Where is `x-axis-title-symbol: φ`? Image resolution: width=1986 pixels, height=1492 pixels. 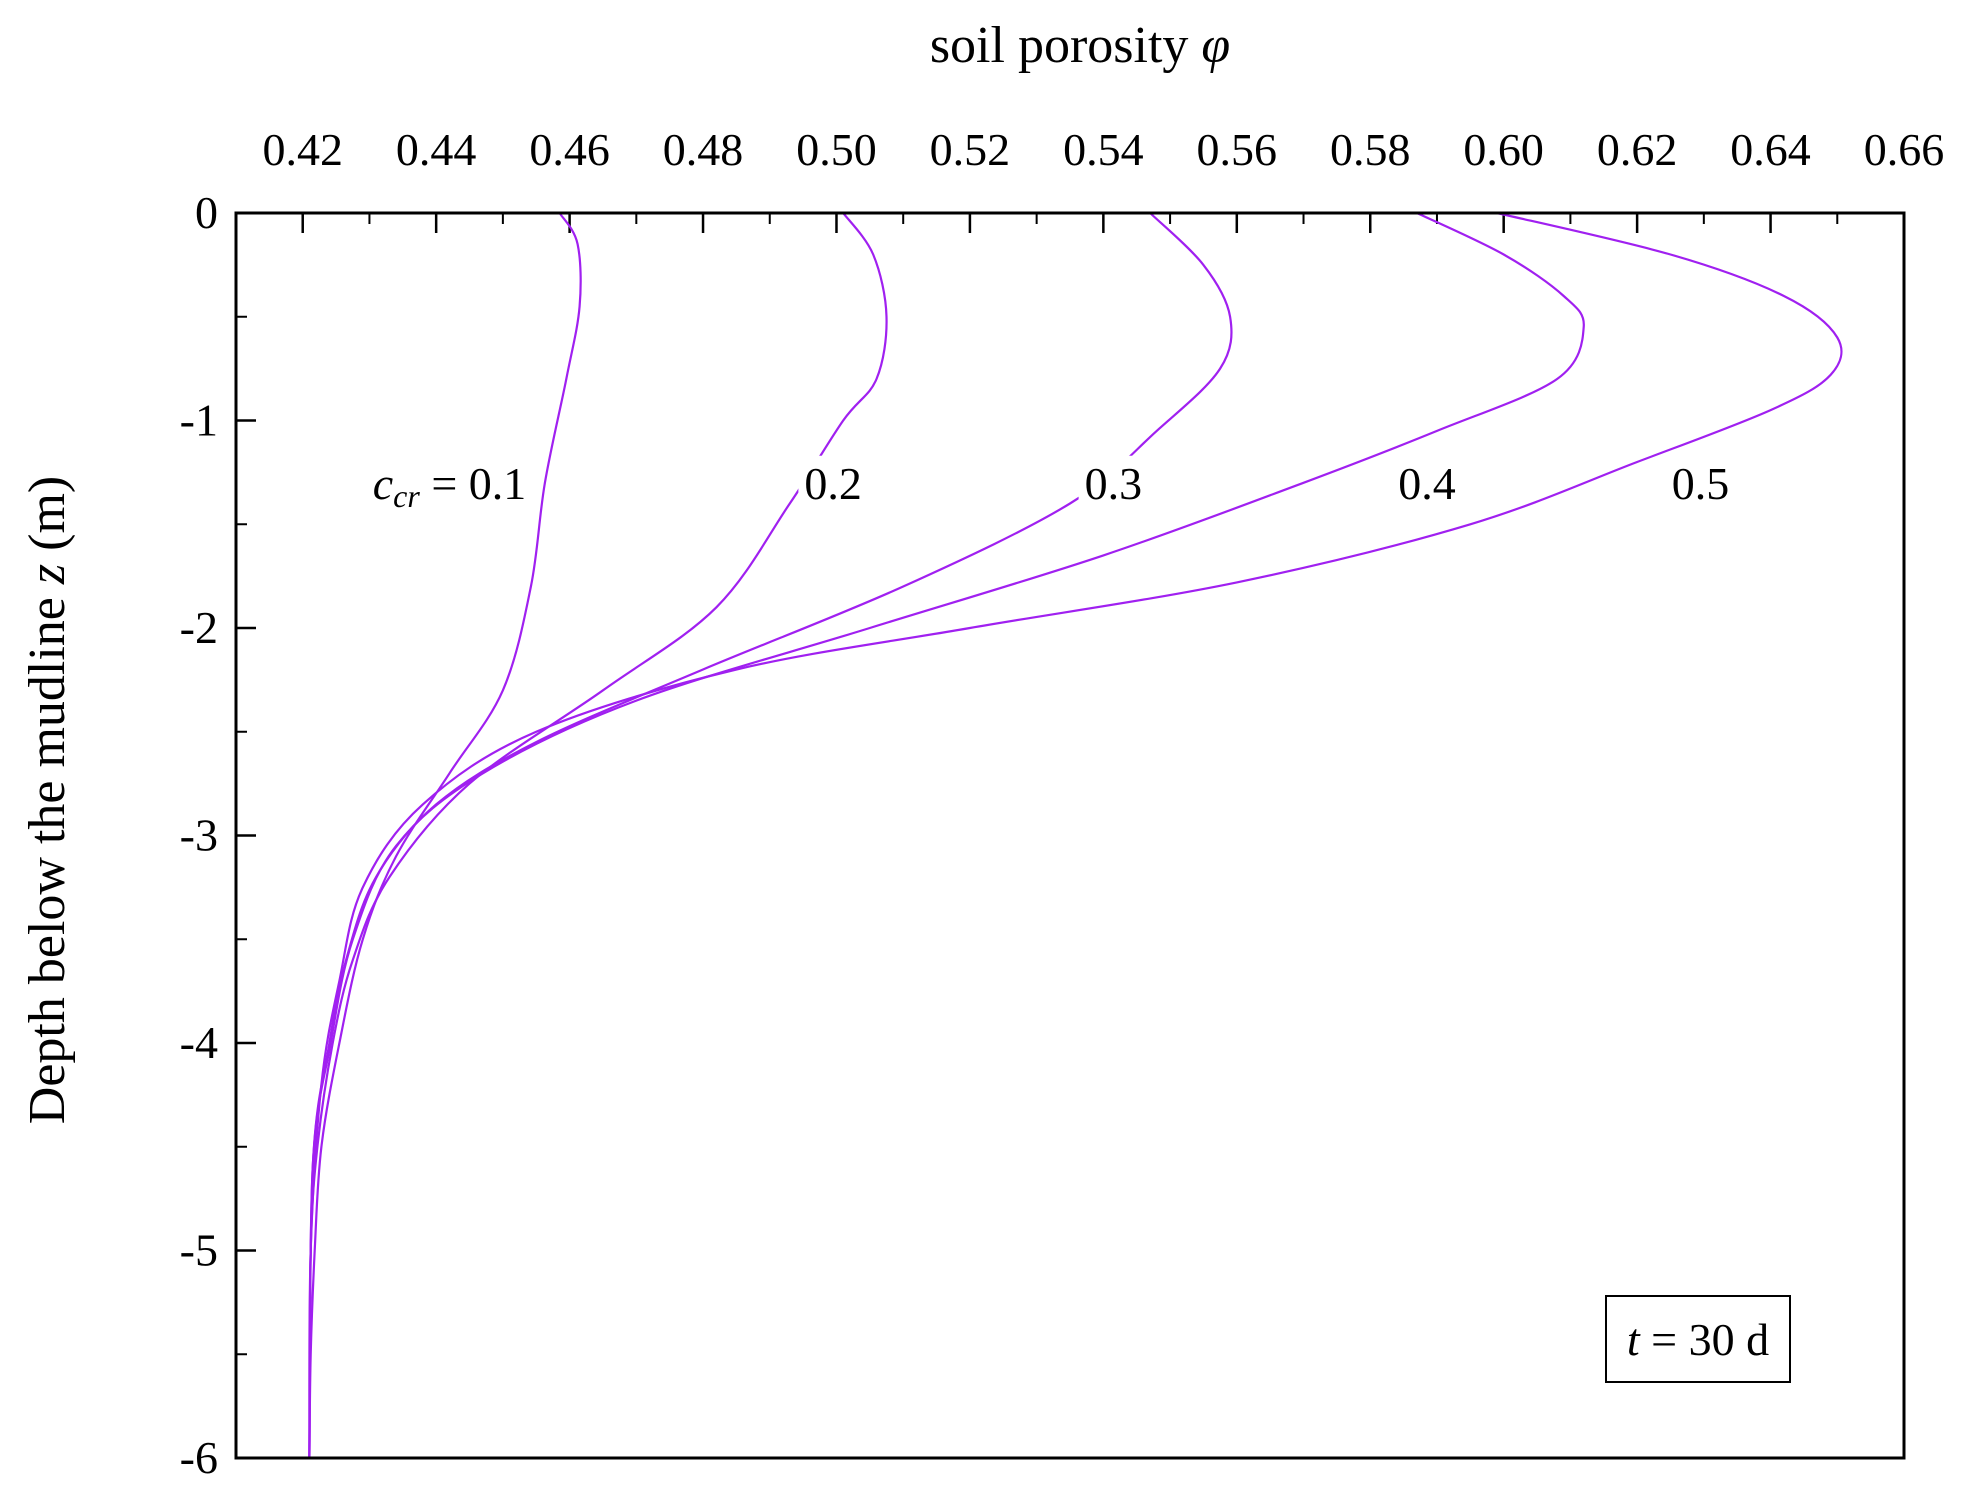
x-axis-title-symbol: φ is located at coordinates (1215, 45).